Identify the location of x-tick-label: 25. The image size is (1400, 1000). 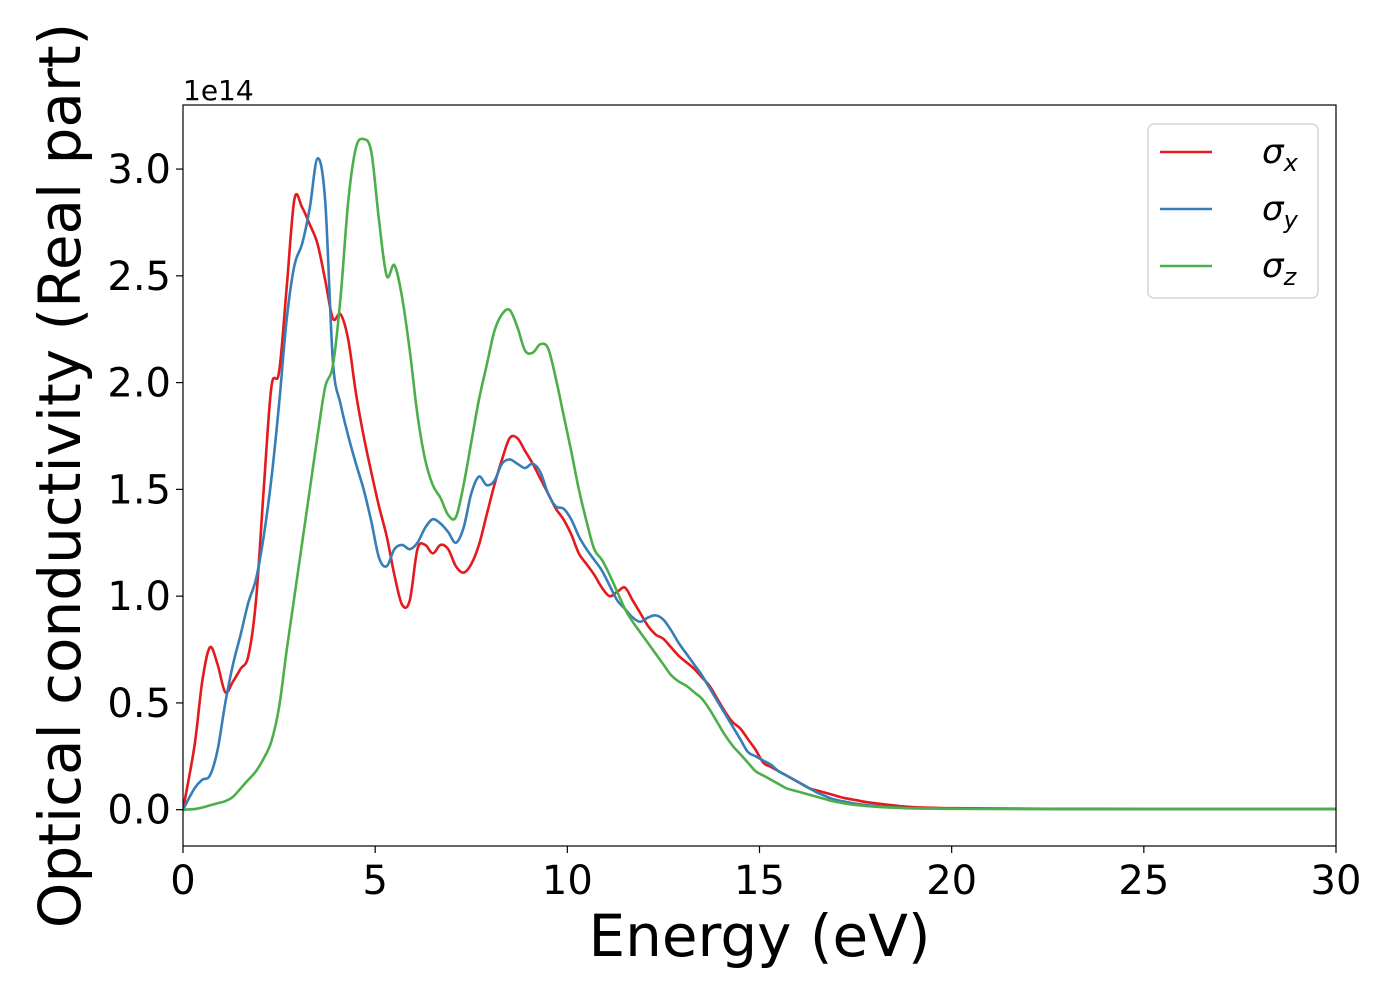
(1143, 881).